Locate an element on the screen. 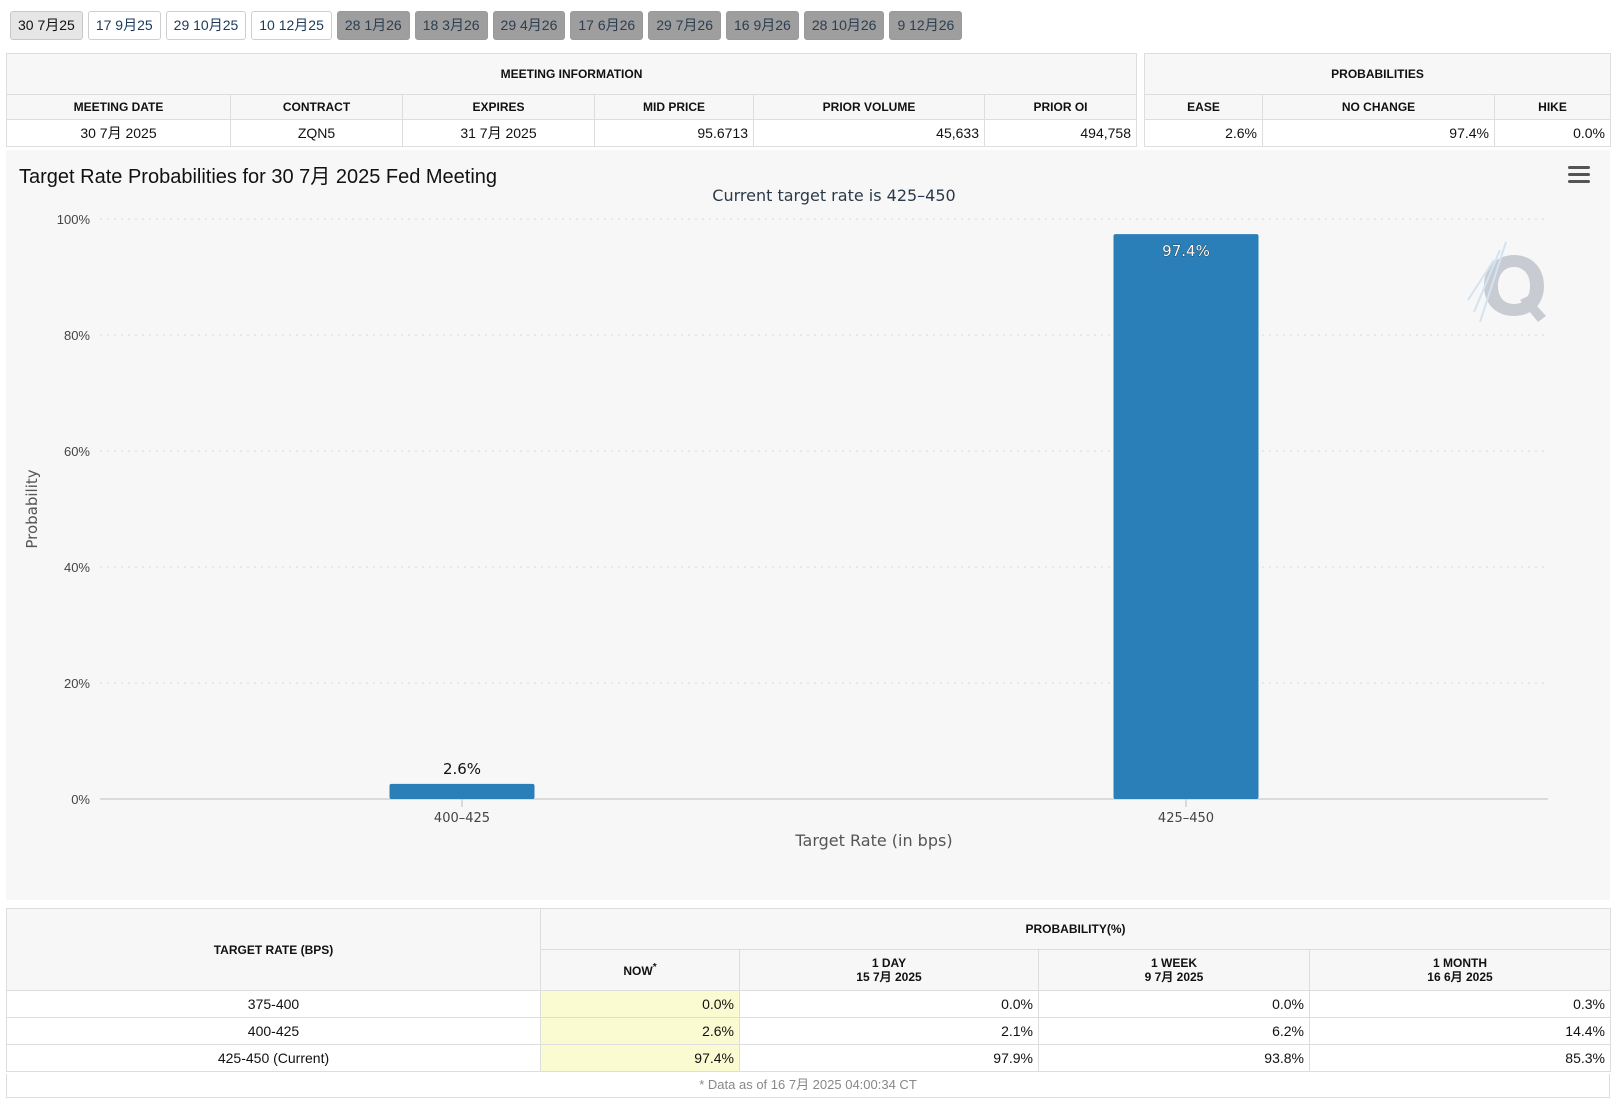 This screenshot has width=1616, height=1098. probability-header: PROBABILITY(%) is located at coordinates (1075, 929).